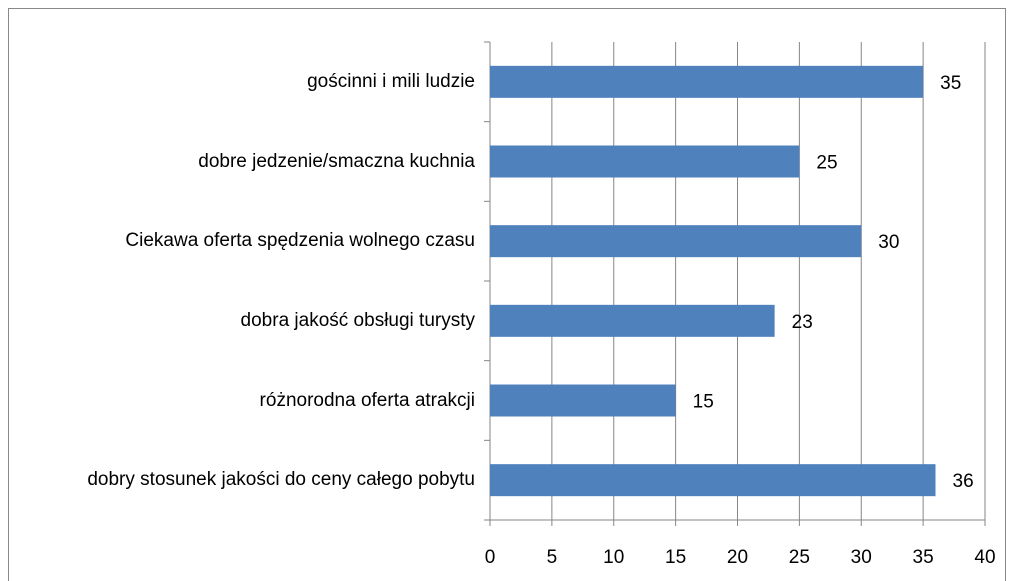  I want to click on y-tick-label: gościnni i mili ludzie, so click(391, 81).